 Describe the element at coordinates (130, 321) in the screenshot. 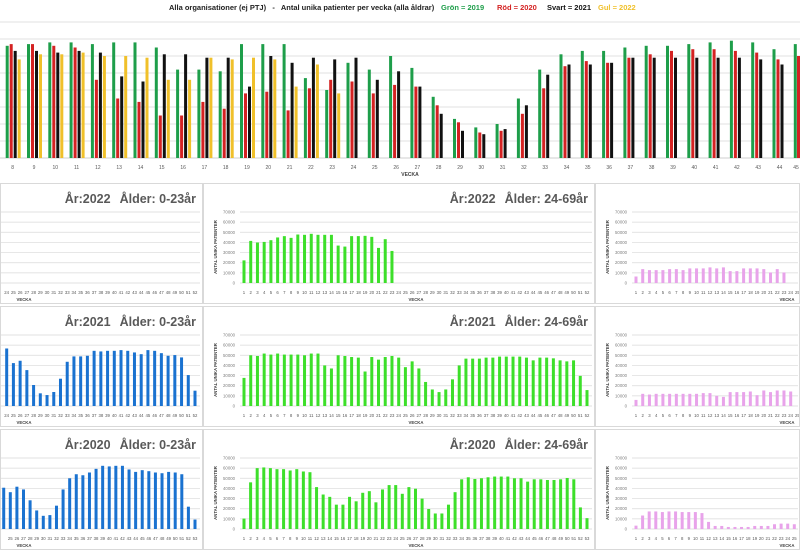

I see `panel-title: År:2021 Ålder: 0-23år` at that location.